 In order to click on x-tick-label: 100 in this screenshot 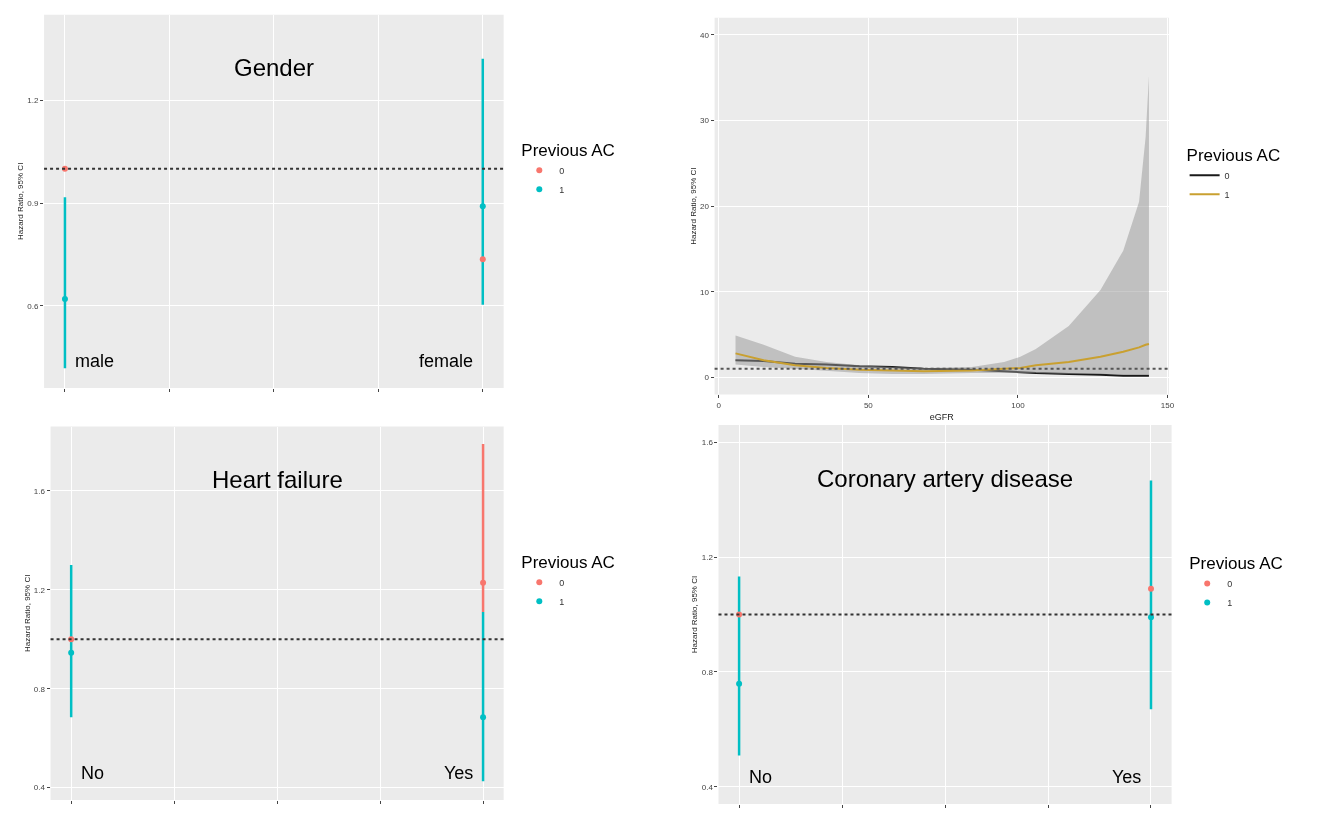, I will do `click(1018, 406)`.